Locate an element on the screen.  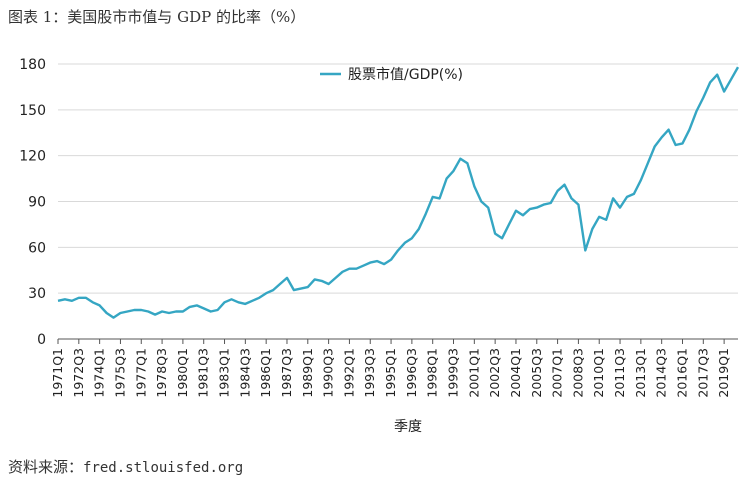
x-tick-label: 2005Q3 is located at coordinates (536, 373).